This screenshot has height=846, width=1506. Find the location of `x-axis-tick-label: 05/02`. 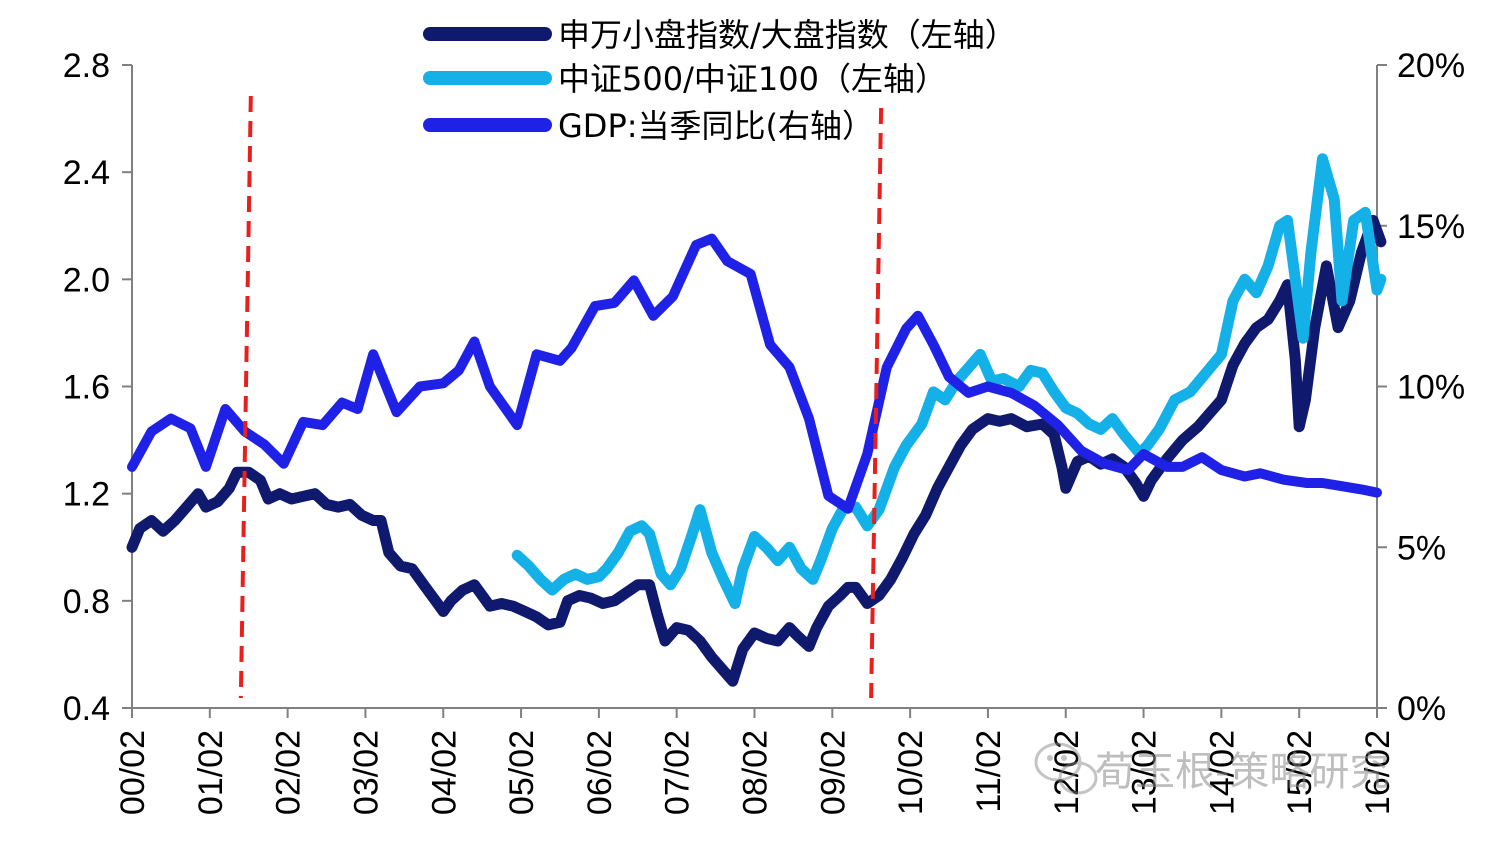

x-axis-tick-label: 05/02 is located at coordinates (522, 772).